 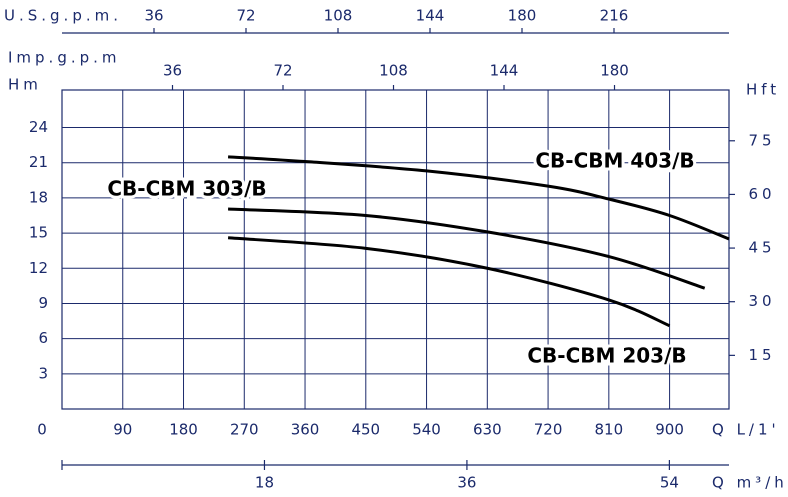 What do you see at coordinates (761, 248) in the screenshot?
I see `y2-tick-label: 45` at bounding box center [761, 248].